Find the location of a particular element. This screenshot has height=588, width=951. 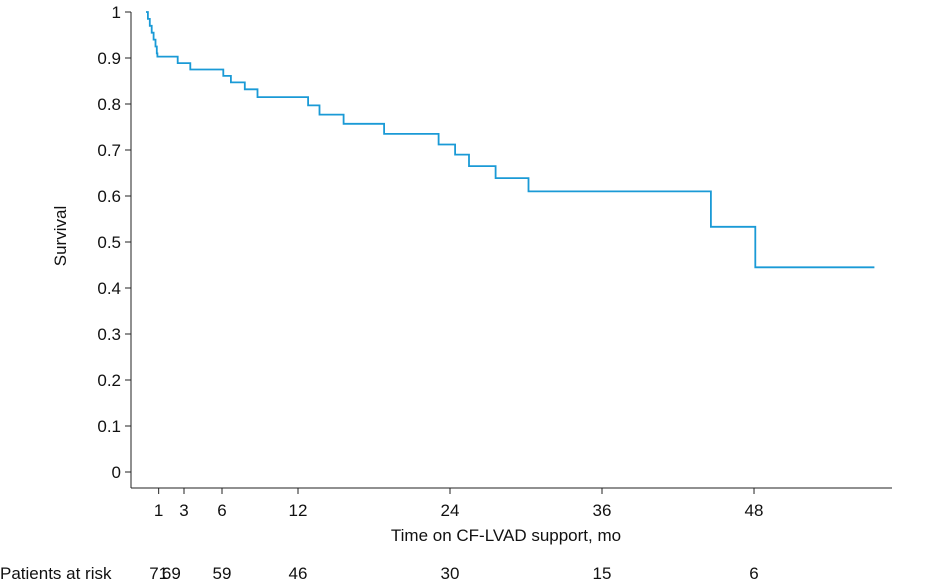

y-tick-label: 0.2 is located at coordinates (109, 380).